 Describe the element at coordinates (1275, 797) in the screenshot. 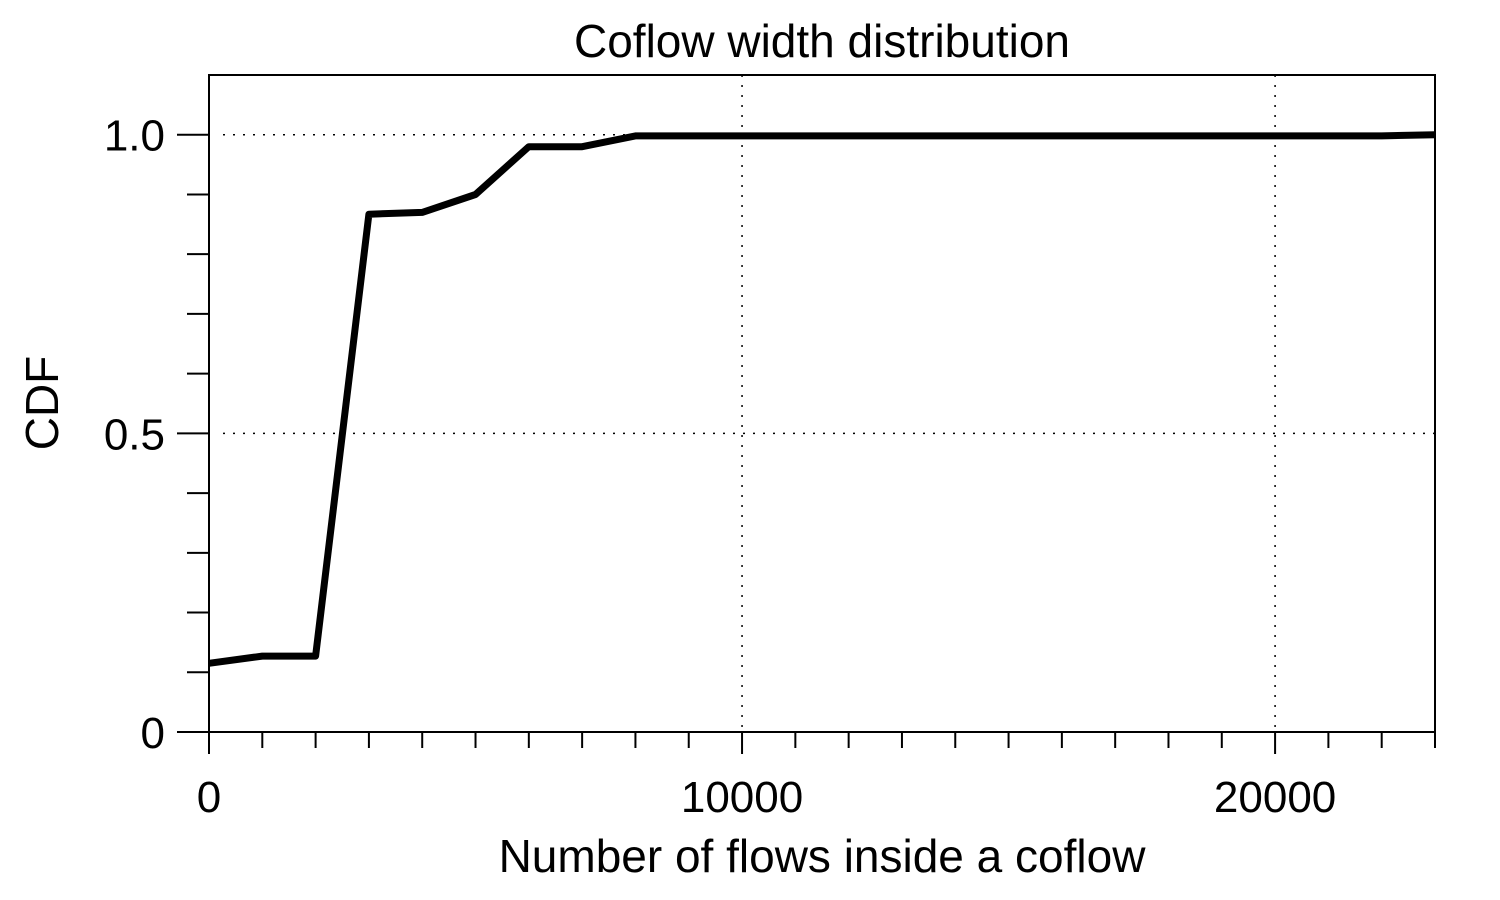

I see `x-tick-label: 20000` at that location.